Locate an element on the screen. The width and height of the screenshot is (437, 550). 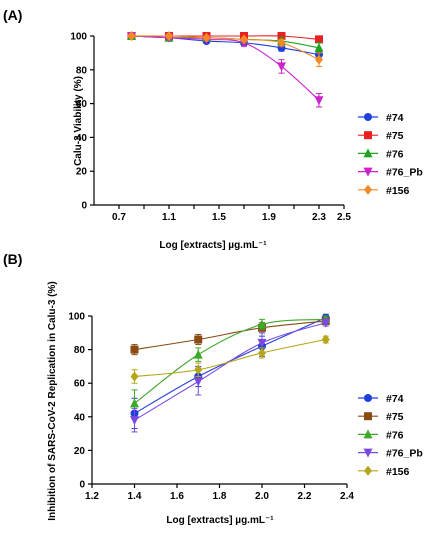
legend-item: #74 is located at coordinates (381, 118).